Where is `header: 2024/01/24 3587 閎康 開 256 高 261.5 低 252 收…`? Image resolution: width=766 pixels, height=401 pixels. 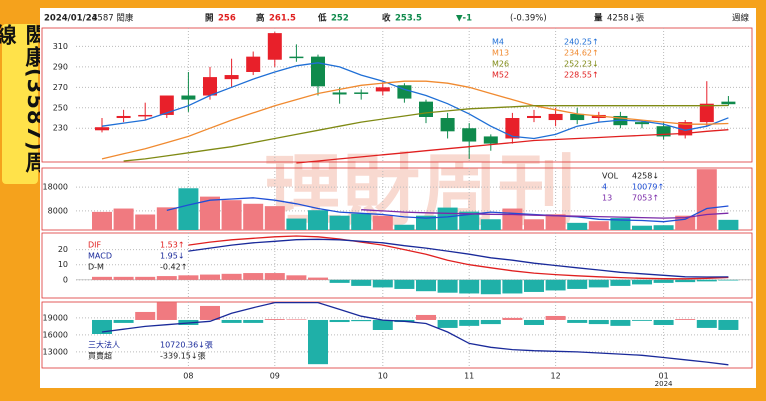 header: 2024/01/24 3587 閎康 開 256 高 261.5 低 252 收… is located at coordinates (397, 18).